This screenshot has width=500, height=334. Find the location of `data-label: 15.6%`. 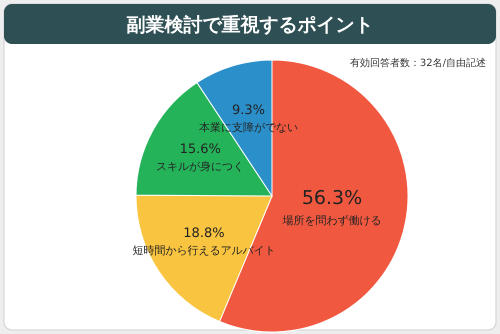

data-label: 15.6% is located at coordinates (200, 150).